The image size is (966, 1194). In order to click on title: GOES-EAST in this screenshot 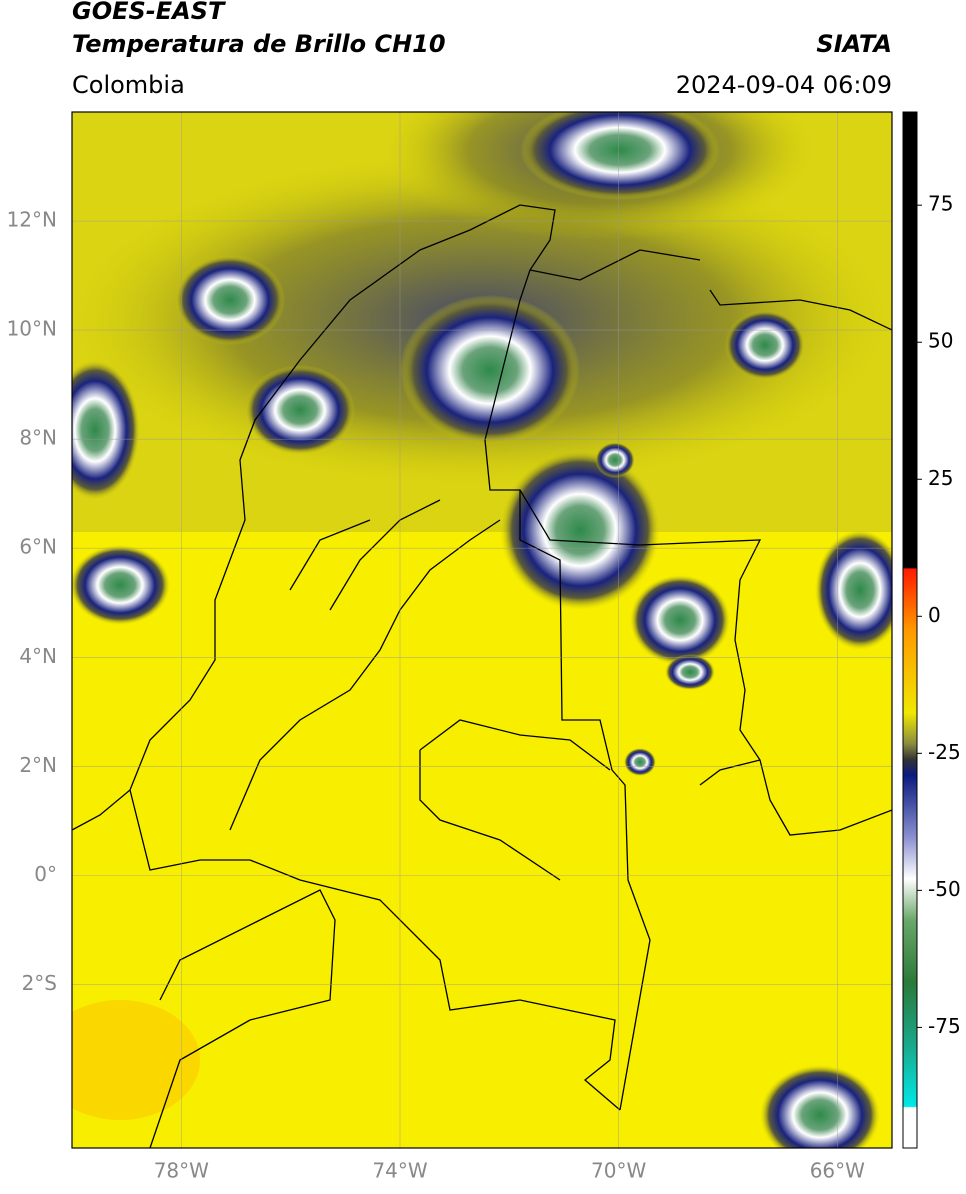, I will do `click(149, 12)`.